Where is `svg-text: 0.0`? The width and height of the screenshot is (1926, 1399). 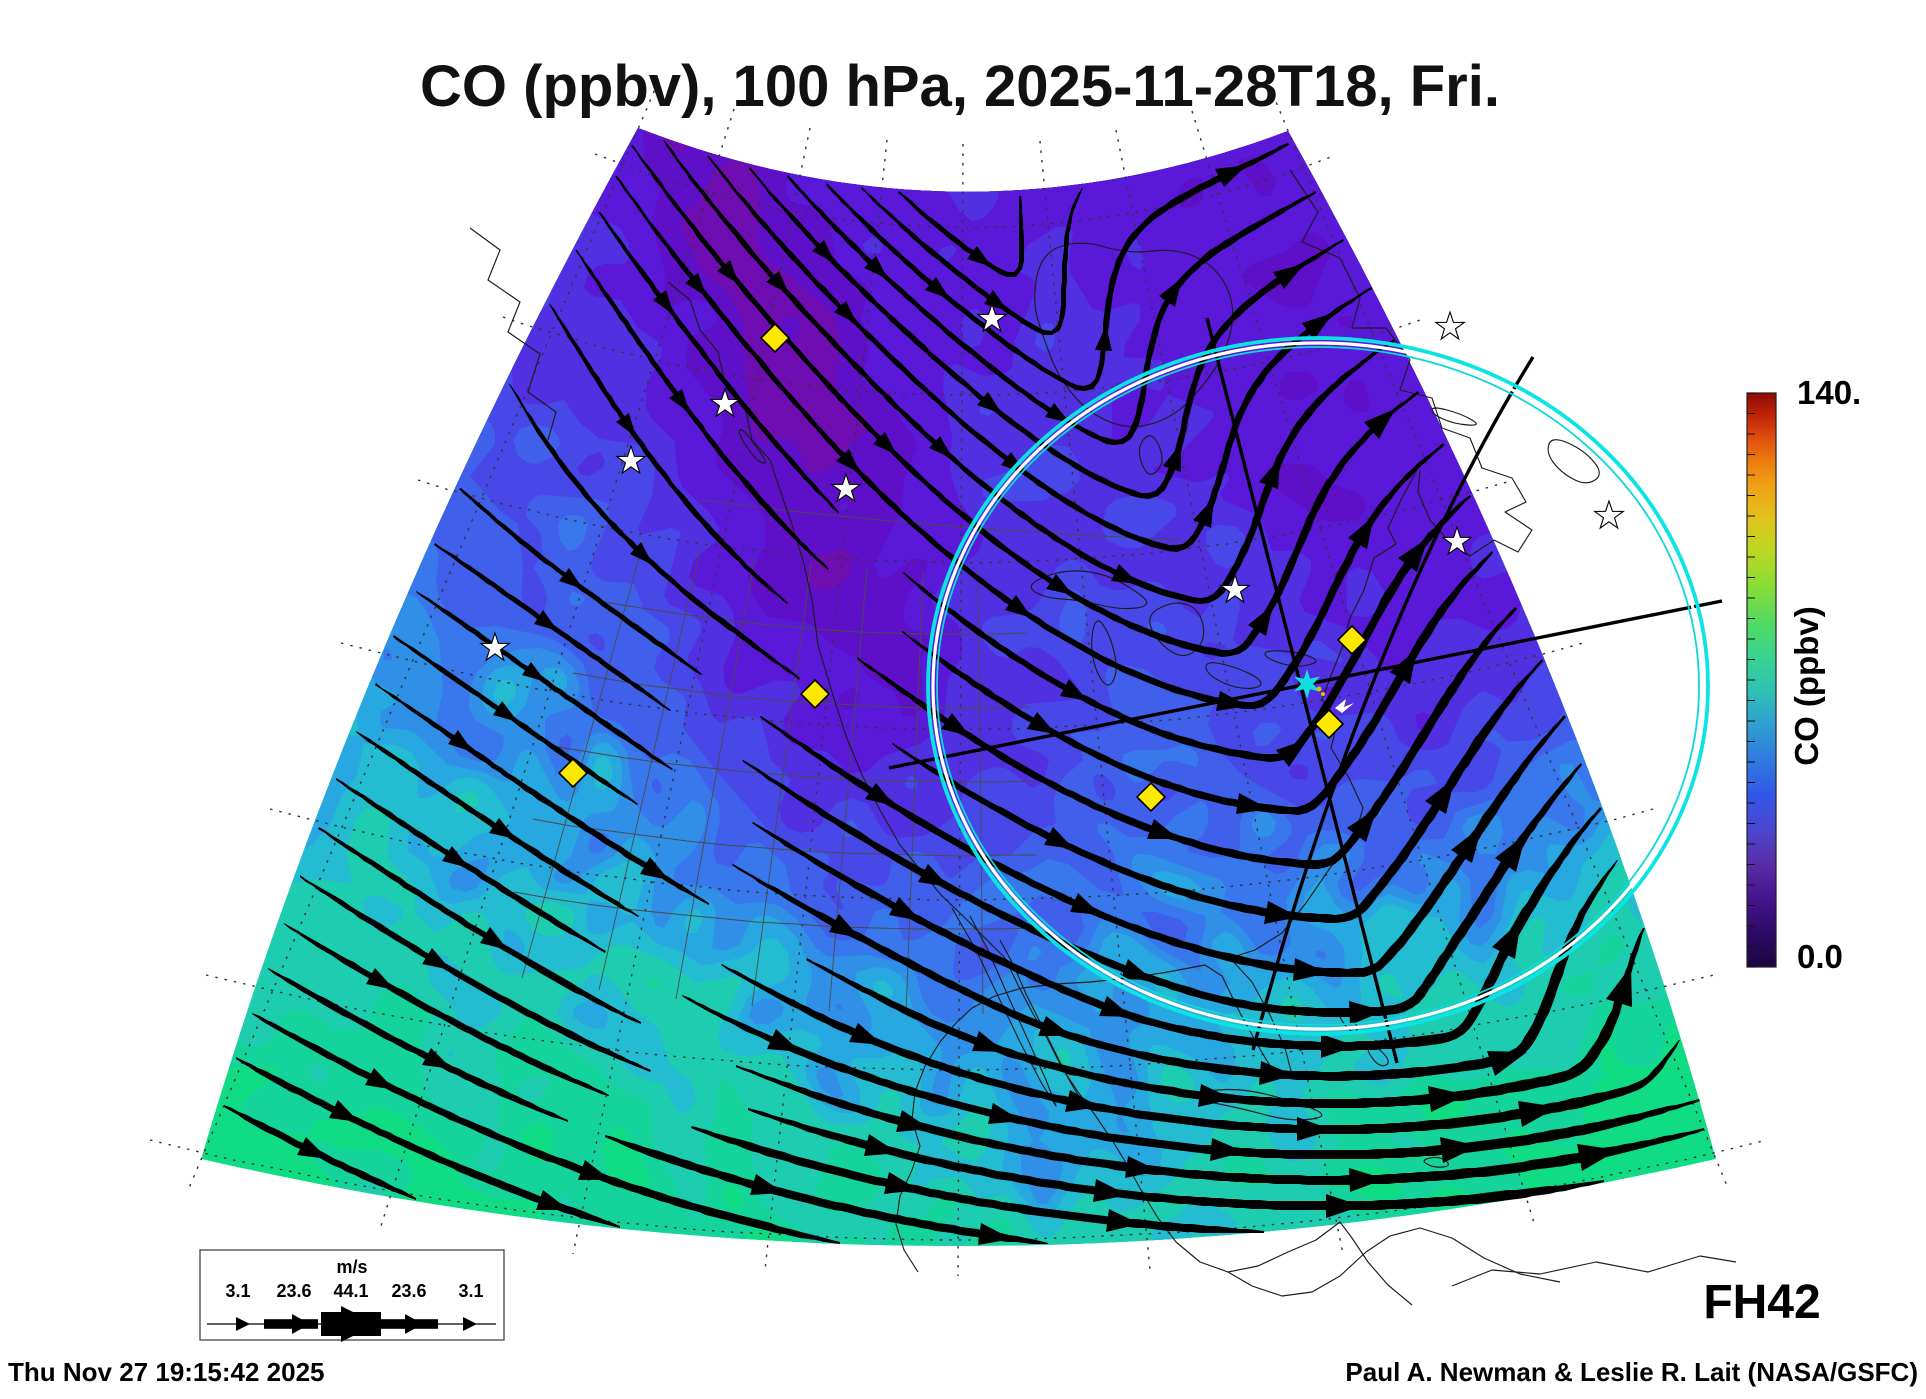 svg-text: 0.0 is located at coordinates (1820, 956).